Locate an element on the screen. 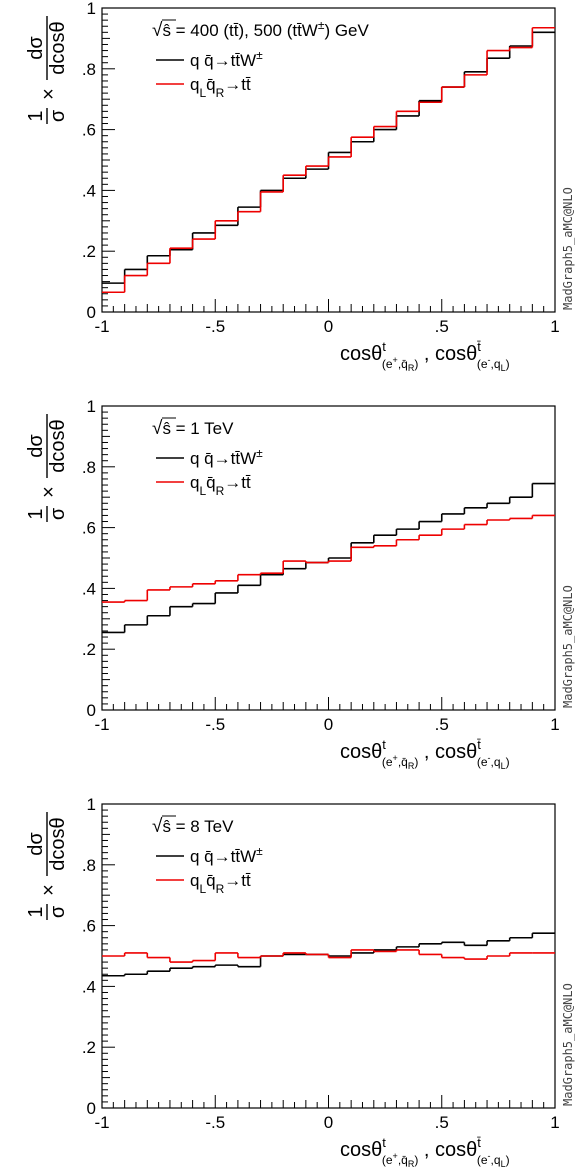 This screenshot has height=1170, width=582. legend-header: √ŝ = 8 TeV is located at coordinates (193, 826).